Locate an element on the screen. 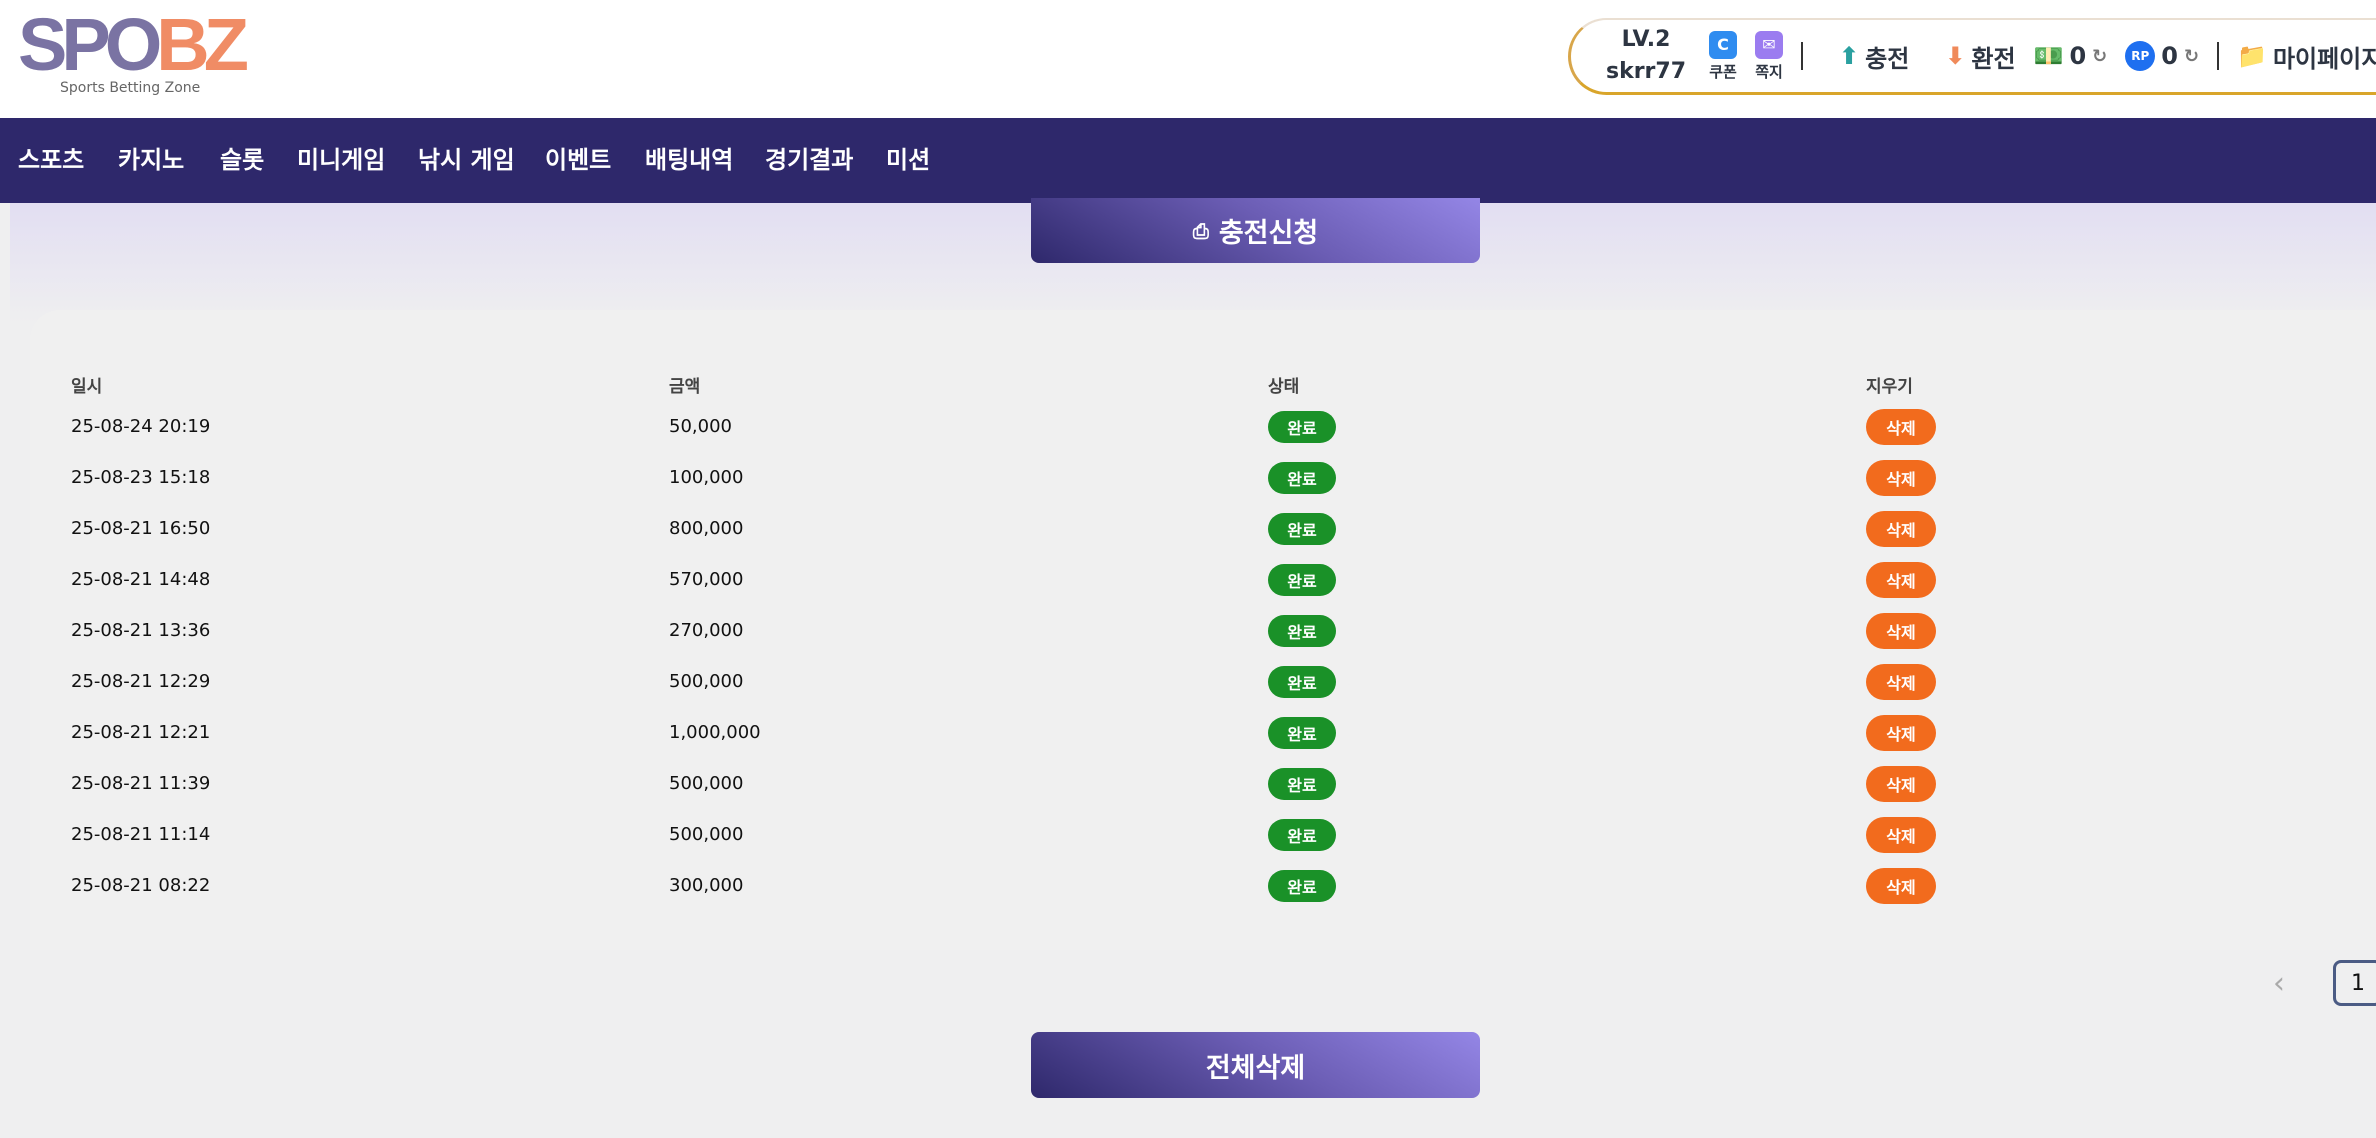  points-value: 0 is located at coordinates (2169, 56).